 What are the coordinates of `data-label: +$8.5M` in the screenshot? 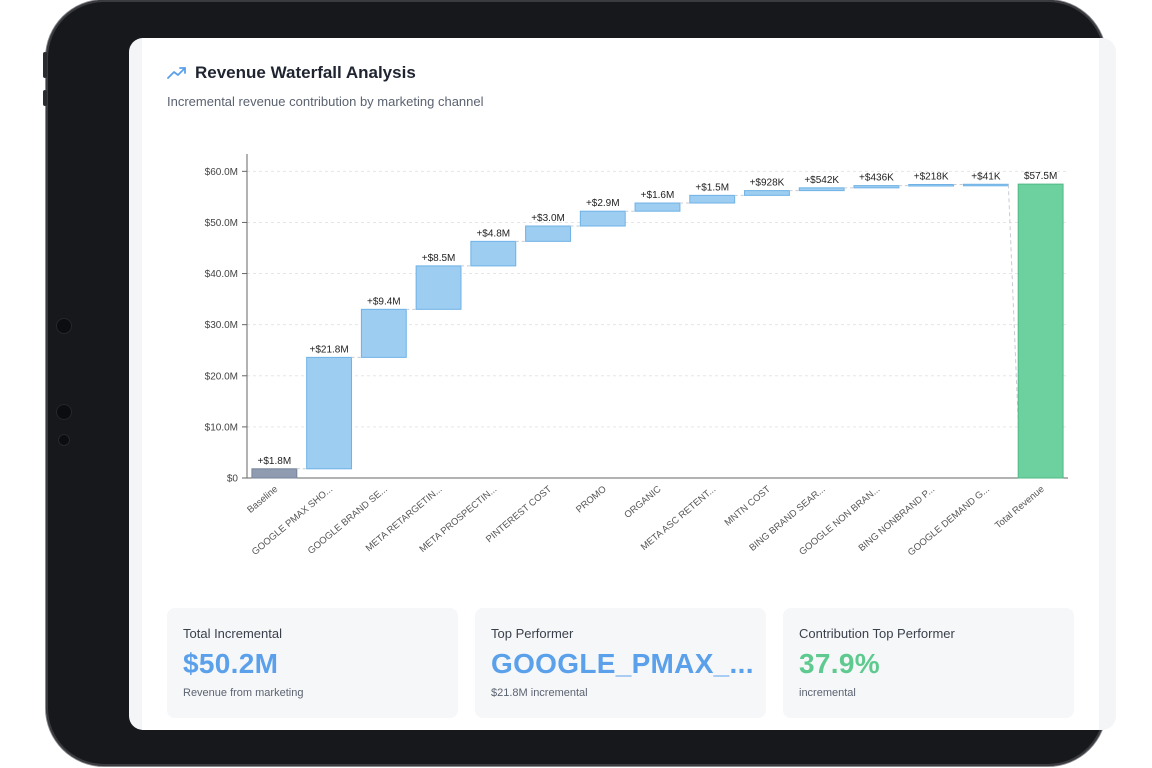 It's located at (439, 258).